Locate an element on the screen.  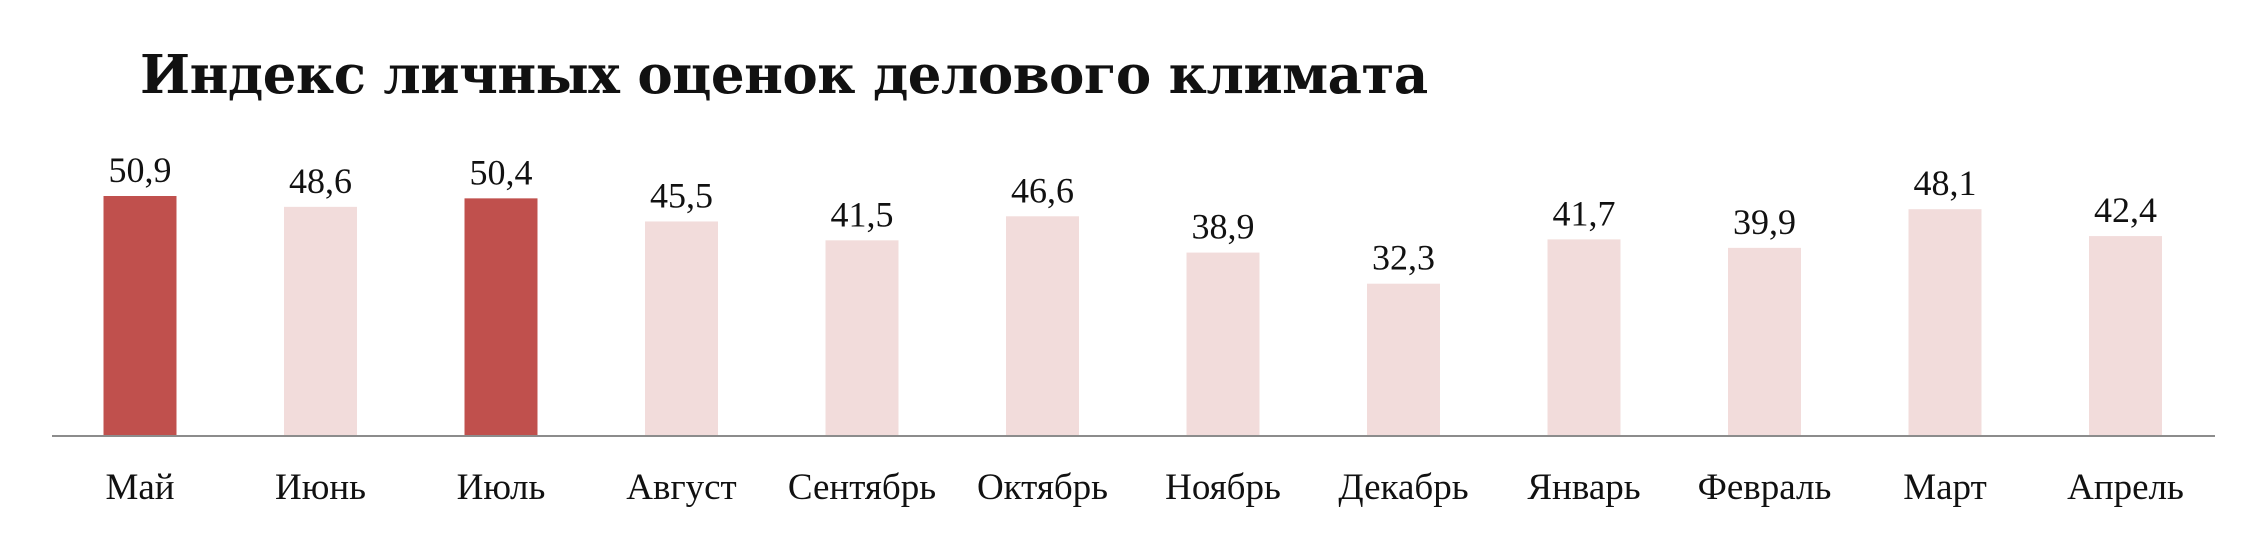
x-tick-label-11: Март is located at coordinates (1945, 487).